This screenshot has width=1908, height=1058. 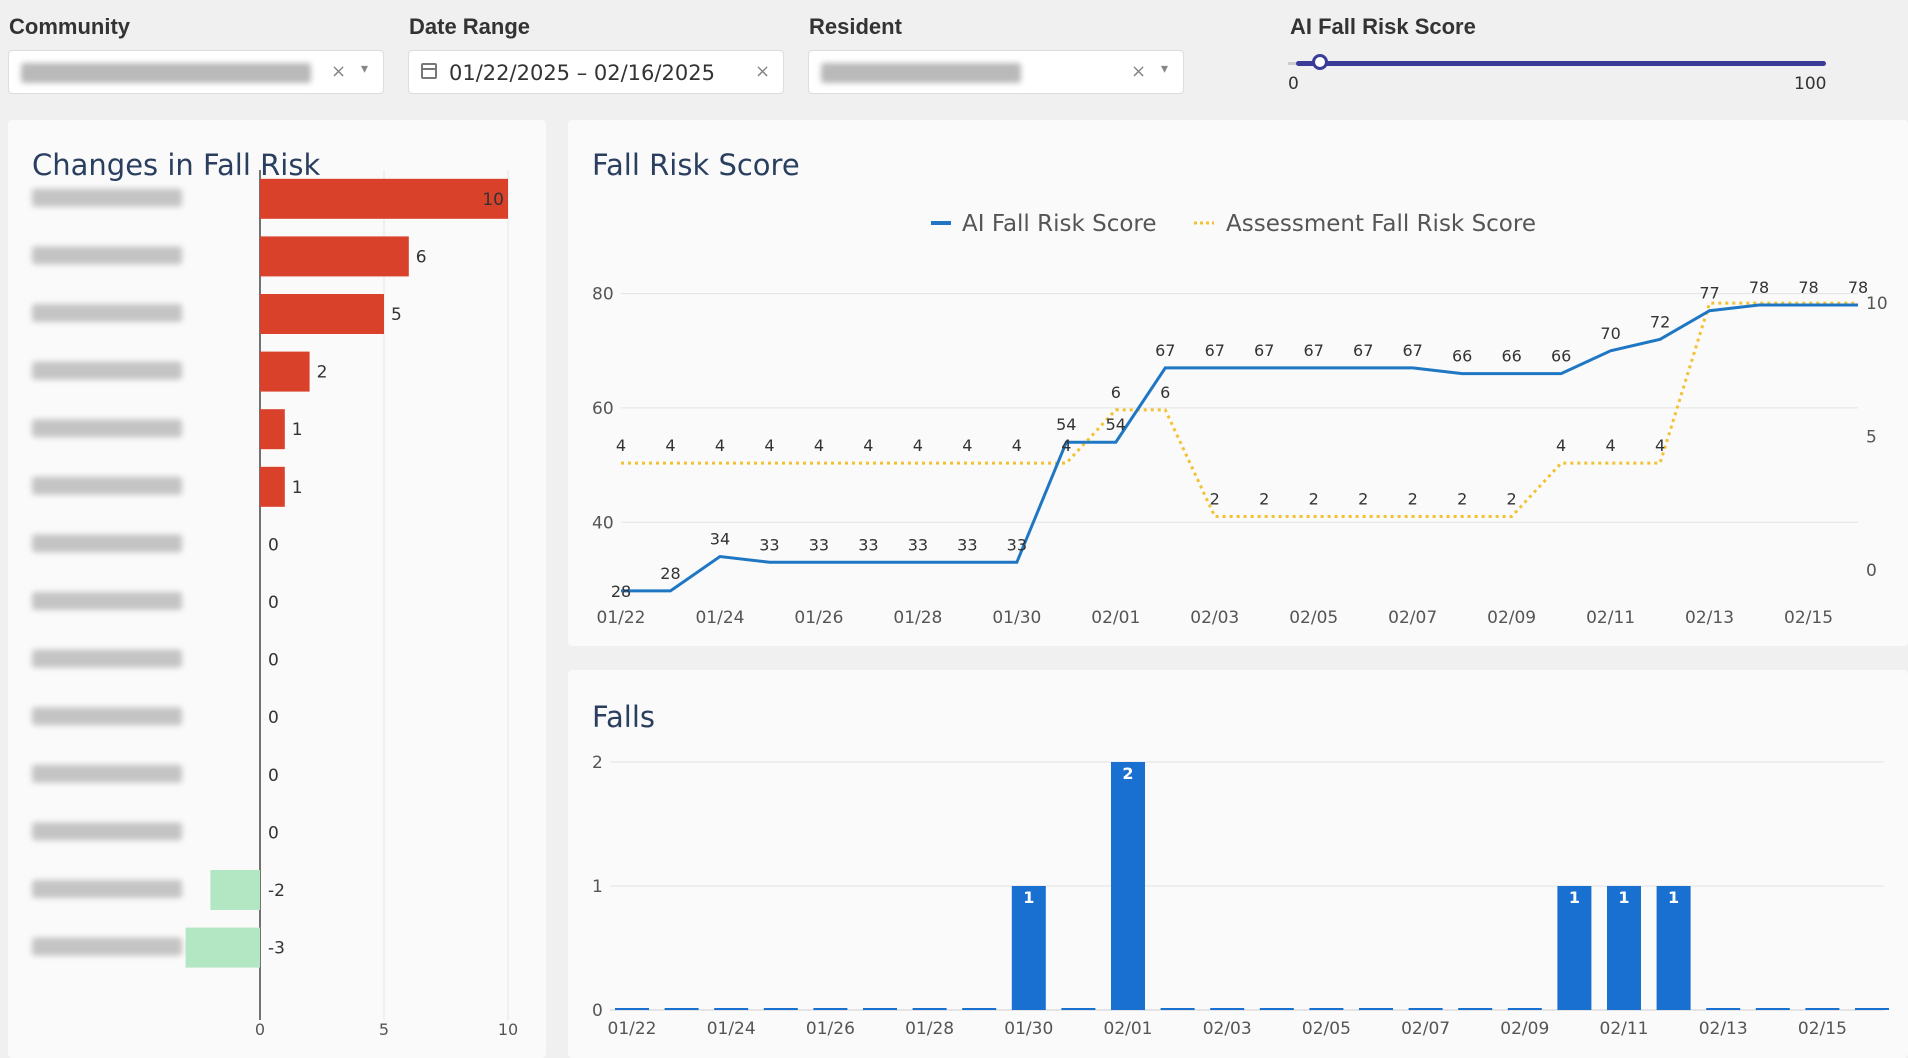 What do you see at coordinates (1810, 84) in the screenshot?
I see `slider-max-label: 100` at bounding box center [1810, 84].